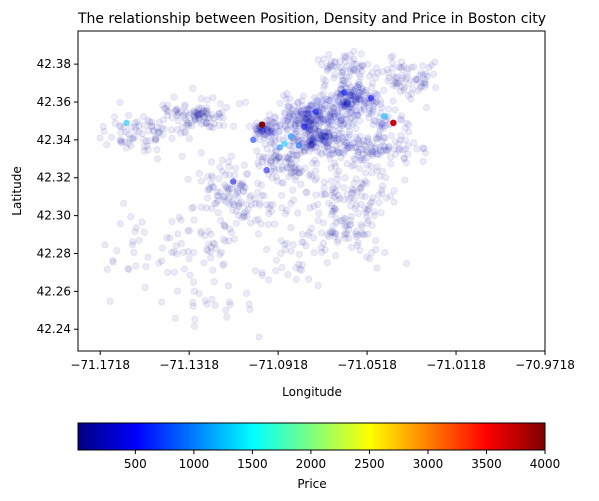  I want to click on colorbar-label: Price, so click(311, 484).